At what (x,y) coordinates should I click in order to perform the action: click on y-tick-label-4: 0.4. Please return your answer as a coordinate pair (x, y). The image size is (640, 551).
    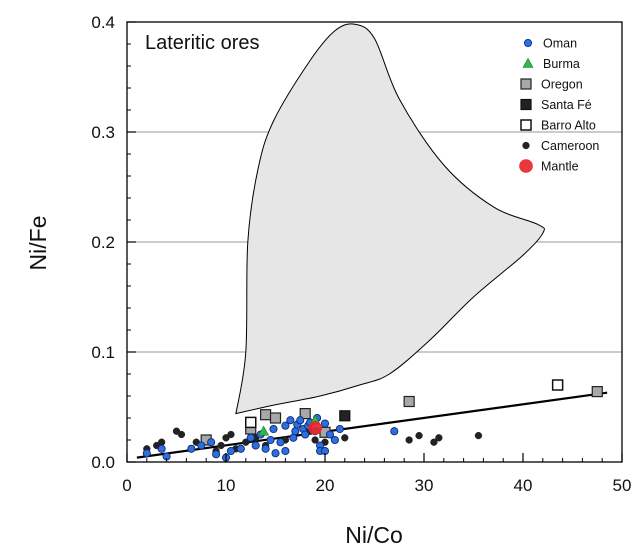
    Looking at the image, I should click on (103, 22).